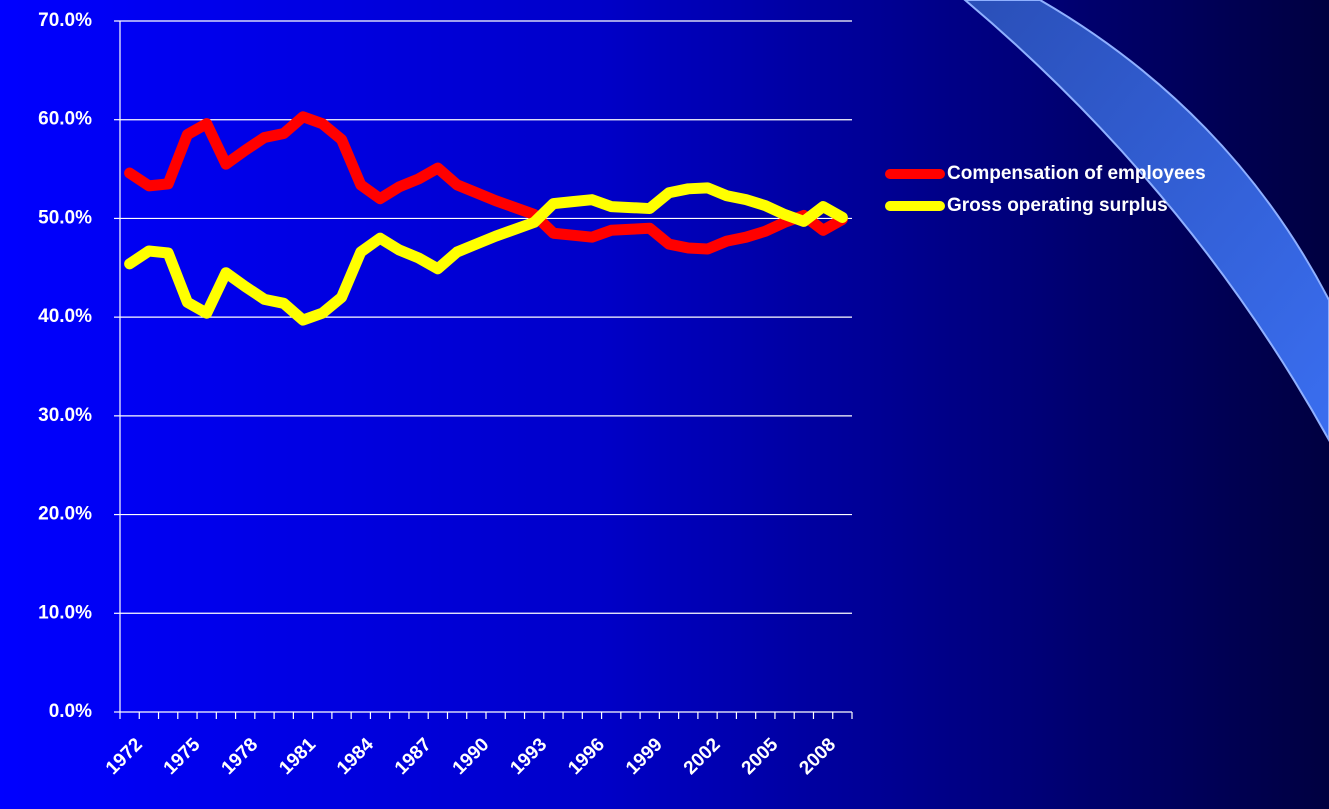  What do you see at coordinates (65, 612) in the screenshot?
I see `y-tick-label: 10.0%` at bounding box center [65, 612].